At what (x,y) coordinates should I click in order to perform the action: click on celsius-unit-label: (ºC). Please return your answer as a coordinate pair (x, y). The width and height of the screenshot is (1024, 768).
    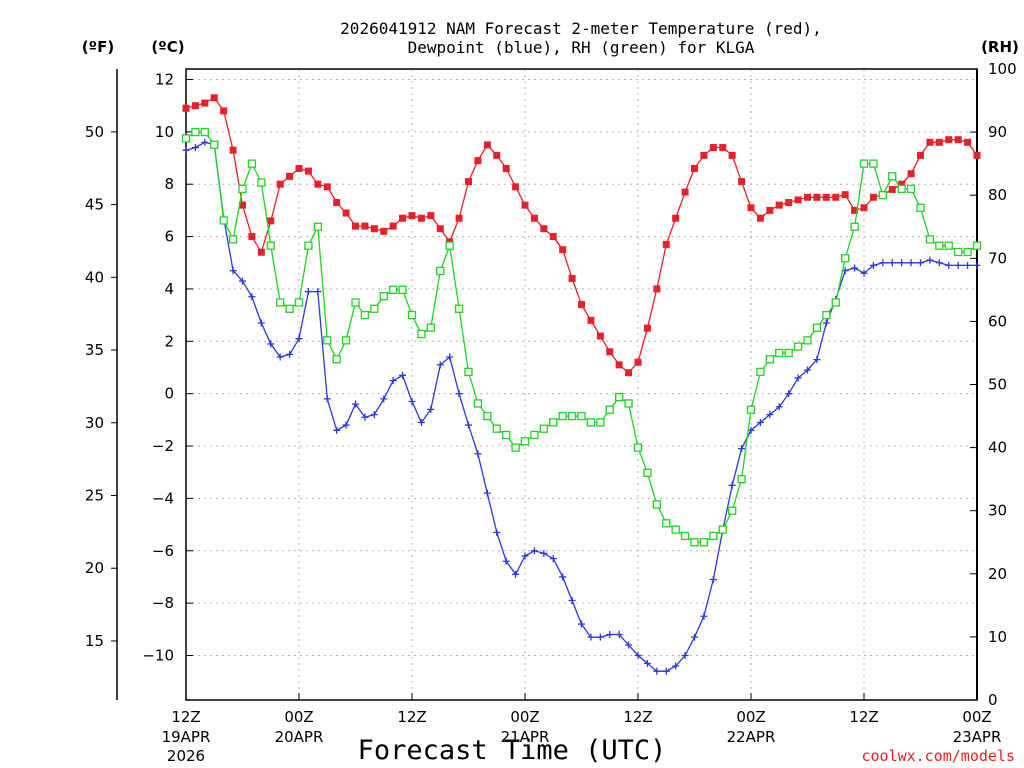
    Looking at the image, I should click on (167, 47).